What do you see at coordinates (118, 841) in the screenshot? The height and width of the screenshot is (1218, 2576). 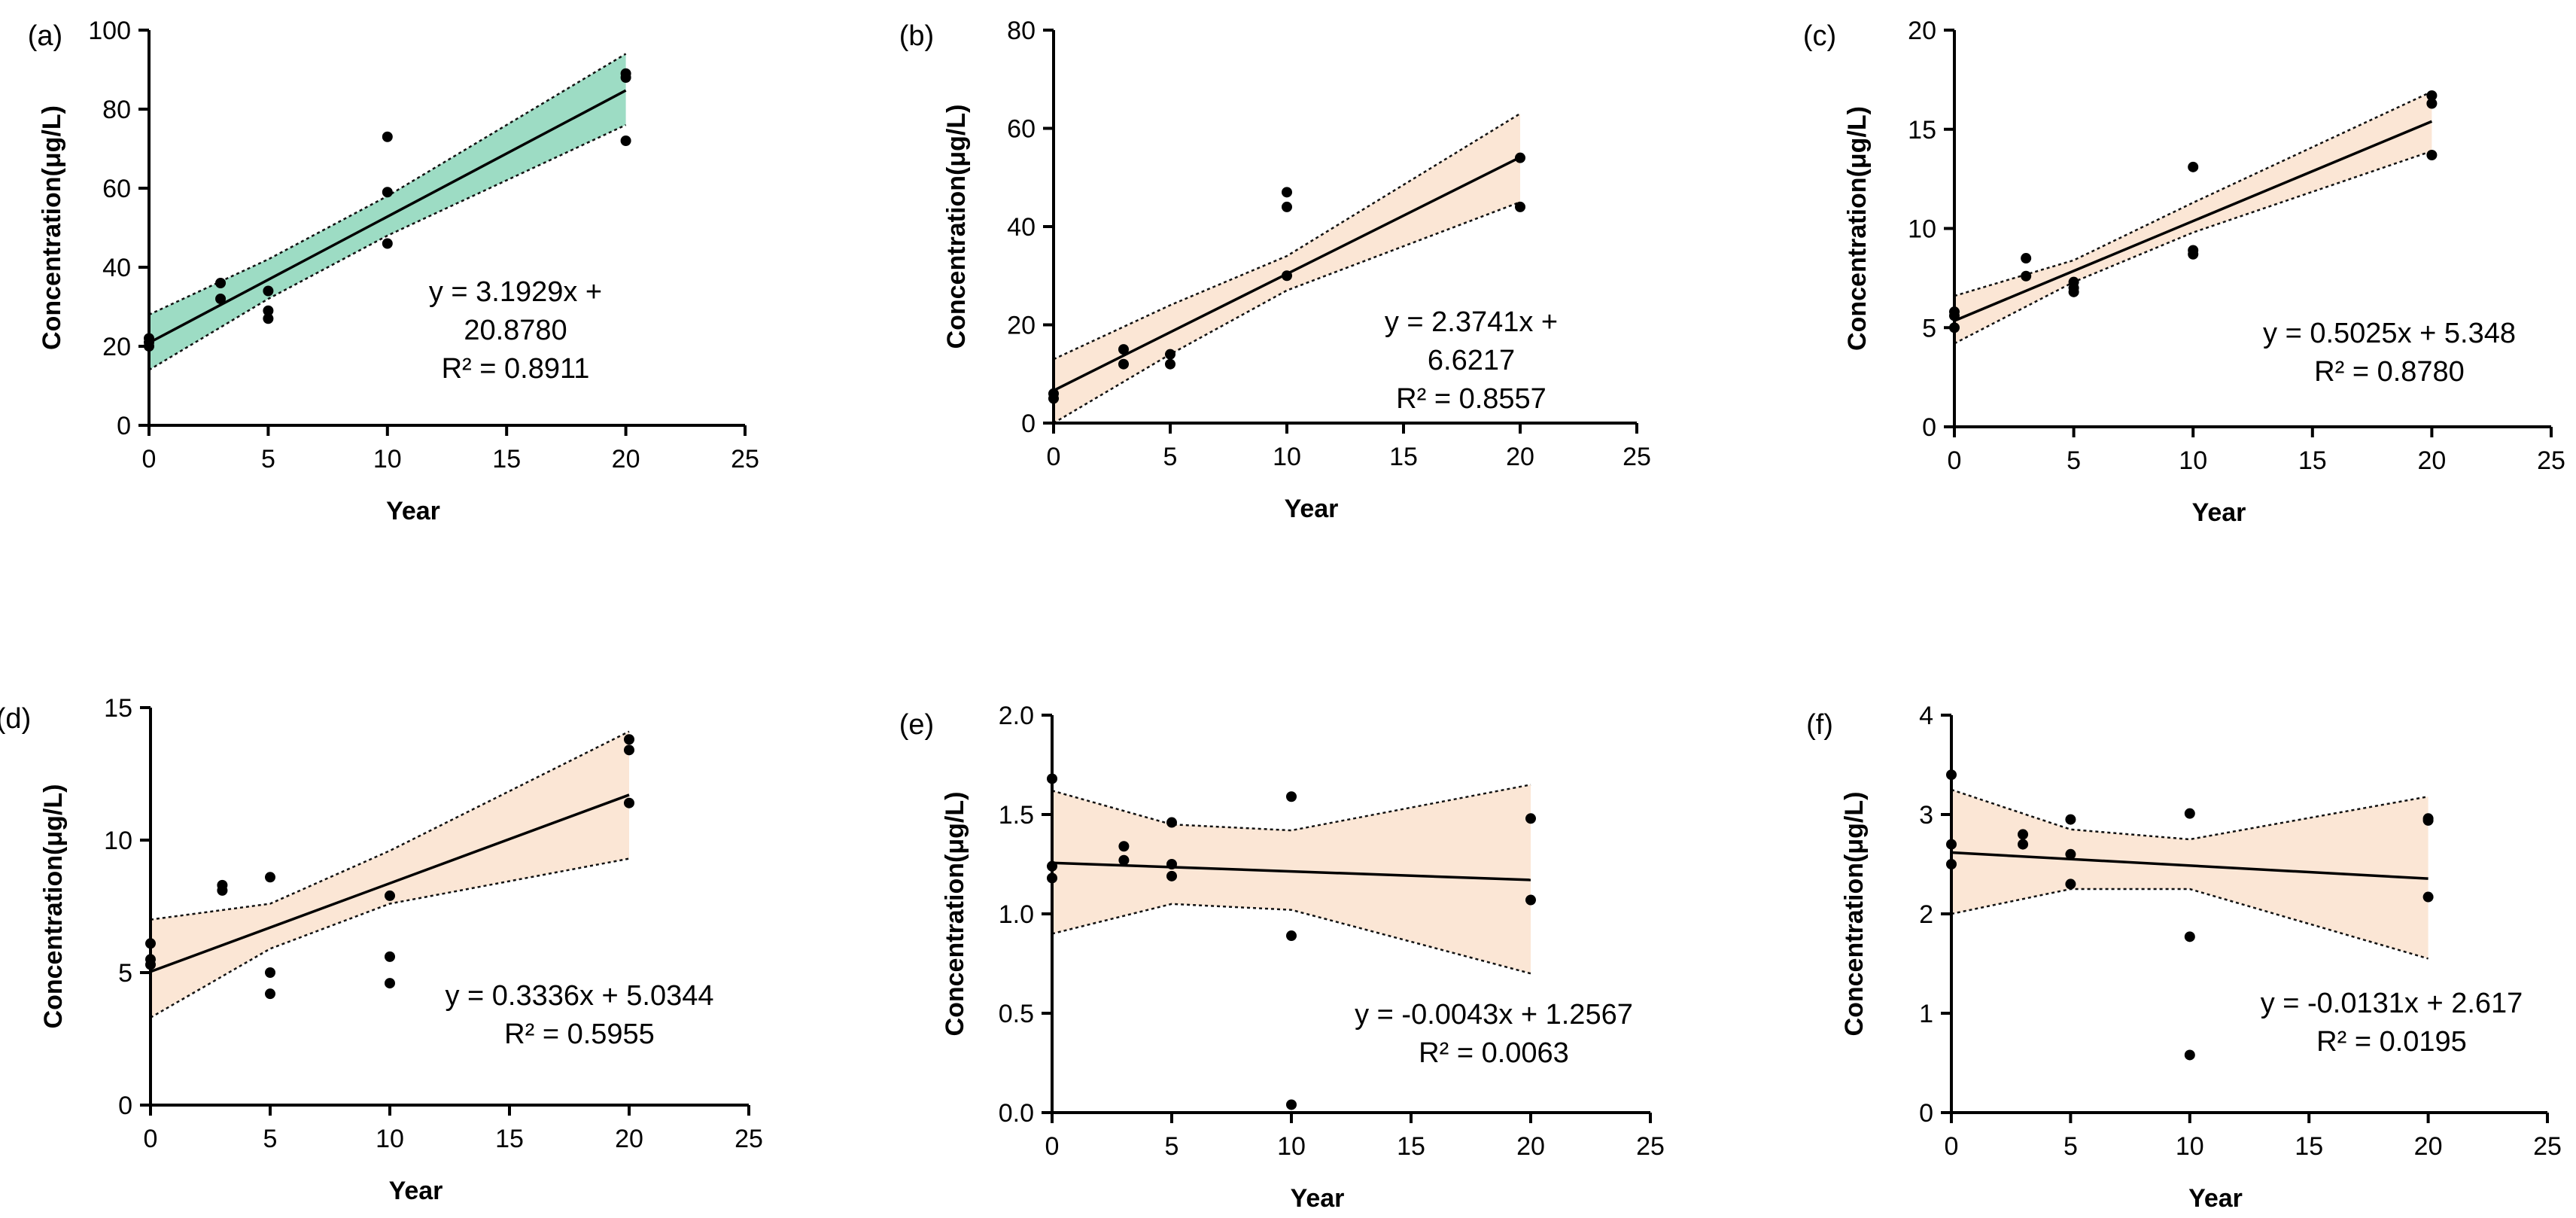 I see `y-tick-label: 10` at bounding box center [118, 841].